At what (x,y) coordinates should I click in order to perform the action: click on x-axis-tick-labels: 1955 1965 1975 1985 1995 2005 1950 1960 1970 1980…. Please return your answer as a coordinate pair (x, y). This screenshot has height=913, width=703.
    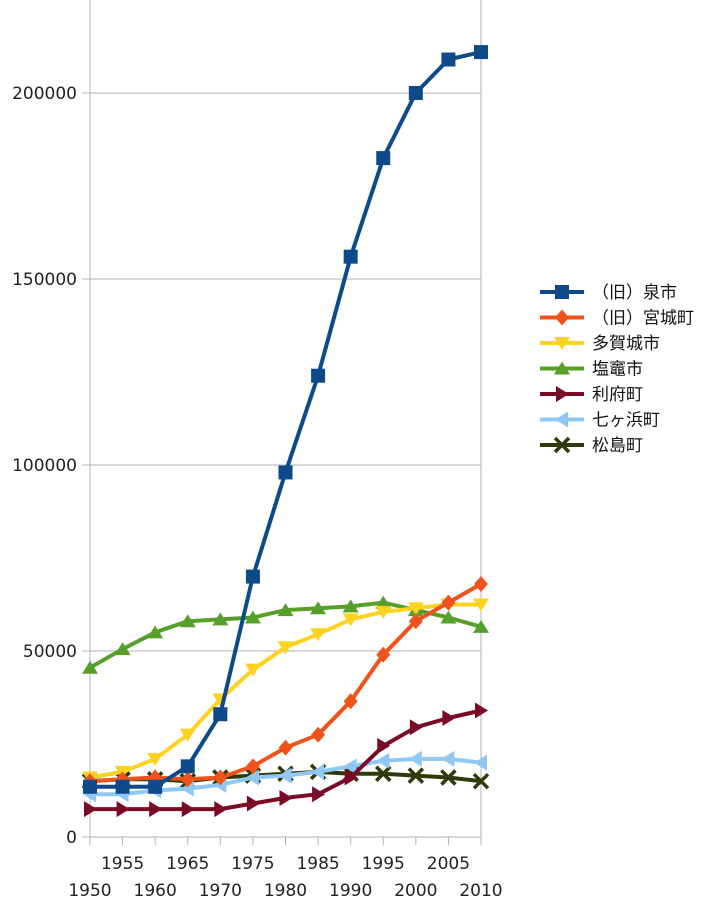
    Looking at the image, I should click on (285, 877).